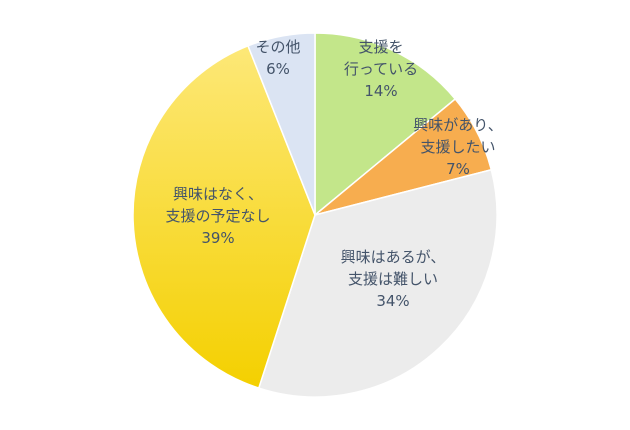 This screenshot has width=630, height=430. Describe the element at coordinates (278, 69) in the screenshot. I see `slice-value-label: 6%` at that location.